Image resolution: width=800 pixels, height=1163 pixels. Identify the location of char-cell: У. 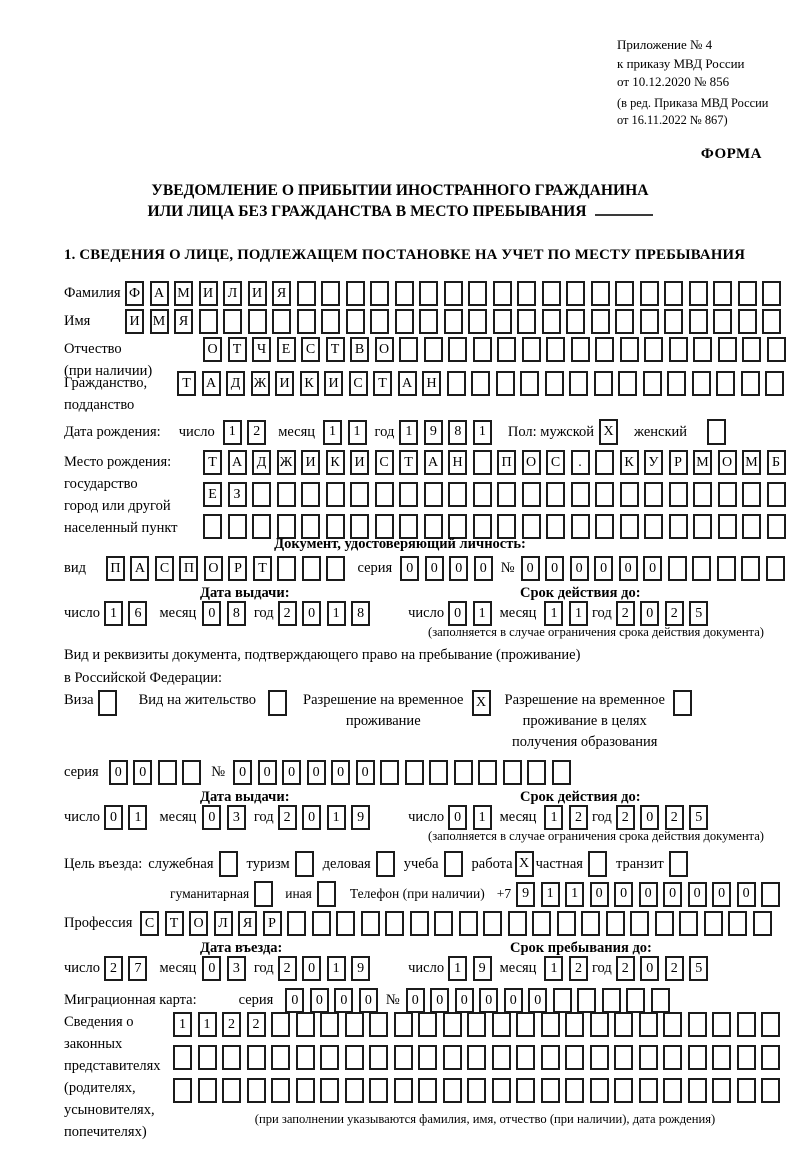
(653, 462).